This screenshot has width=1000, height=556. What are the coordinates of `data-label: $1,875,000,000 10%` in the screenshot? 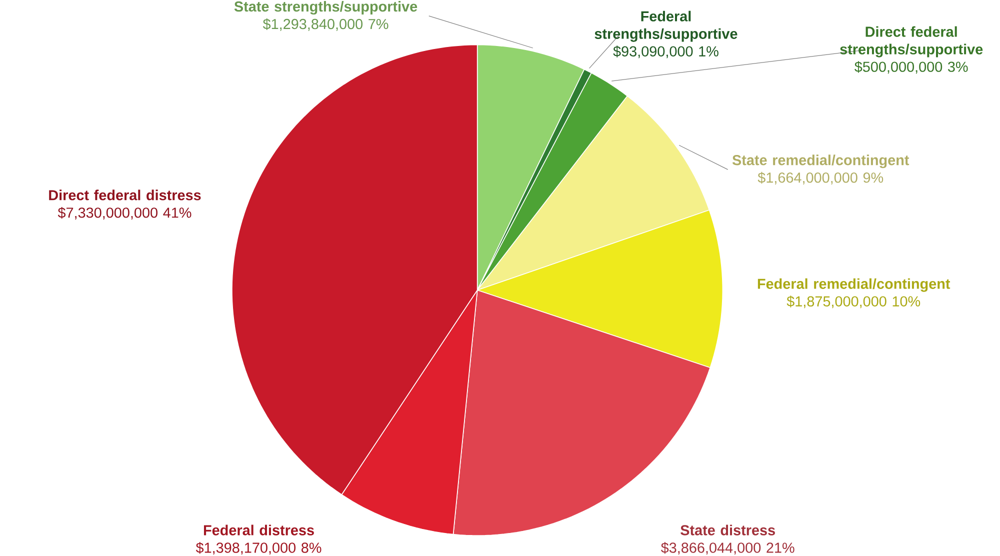 It's located at (853, 302).